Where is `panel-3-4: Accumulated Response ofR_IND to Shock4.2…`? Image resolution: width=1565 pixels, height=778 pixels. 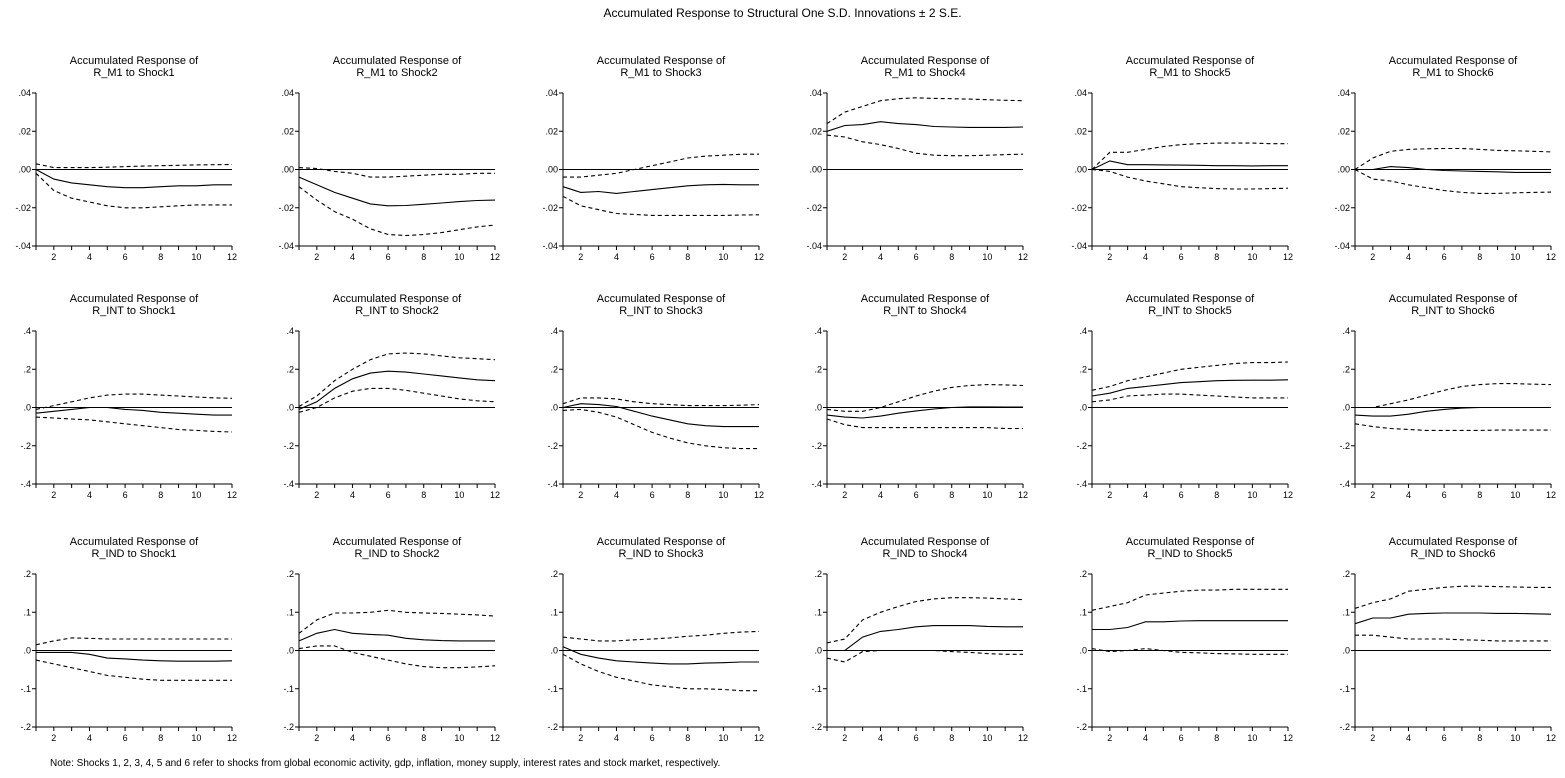
panel-3-4: Accumulated Response ofR_IND to Shock4.2… is located at coordinates (919, 639).